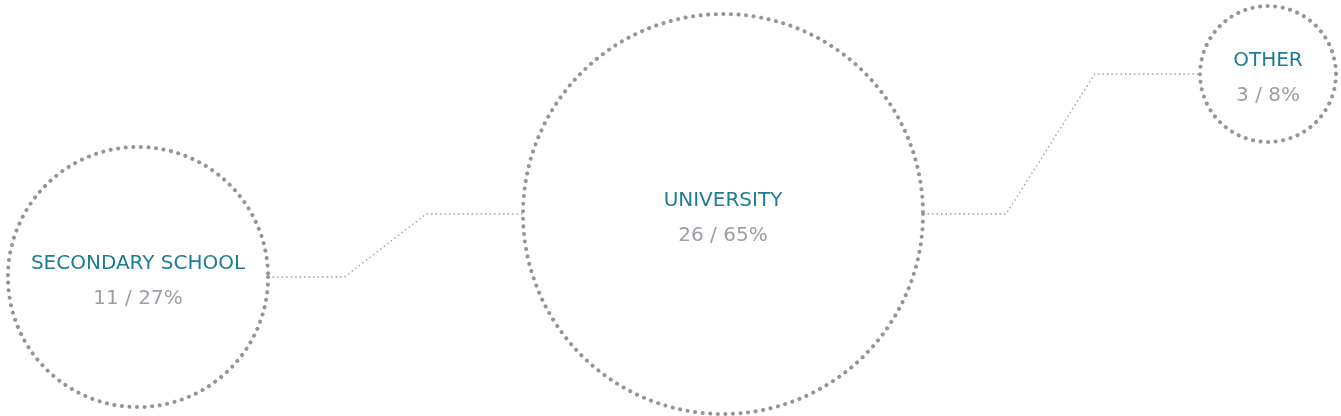  I want to click on data-label: 3 / 8%, so click(1268, 94).